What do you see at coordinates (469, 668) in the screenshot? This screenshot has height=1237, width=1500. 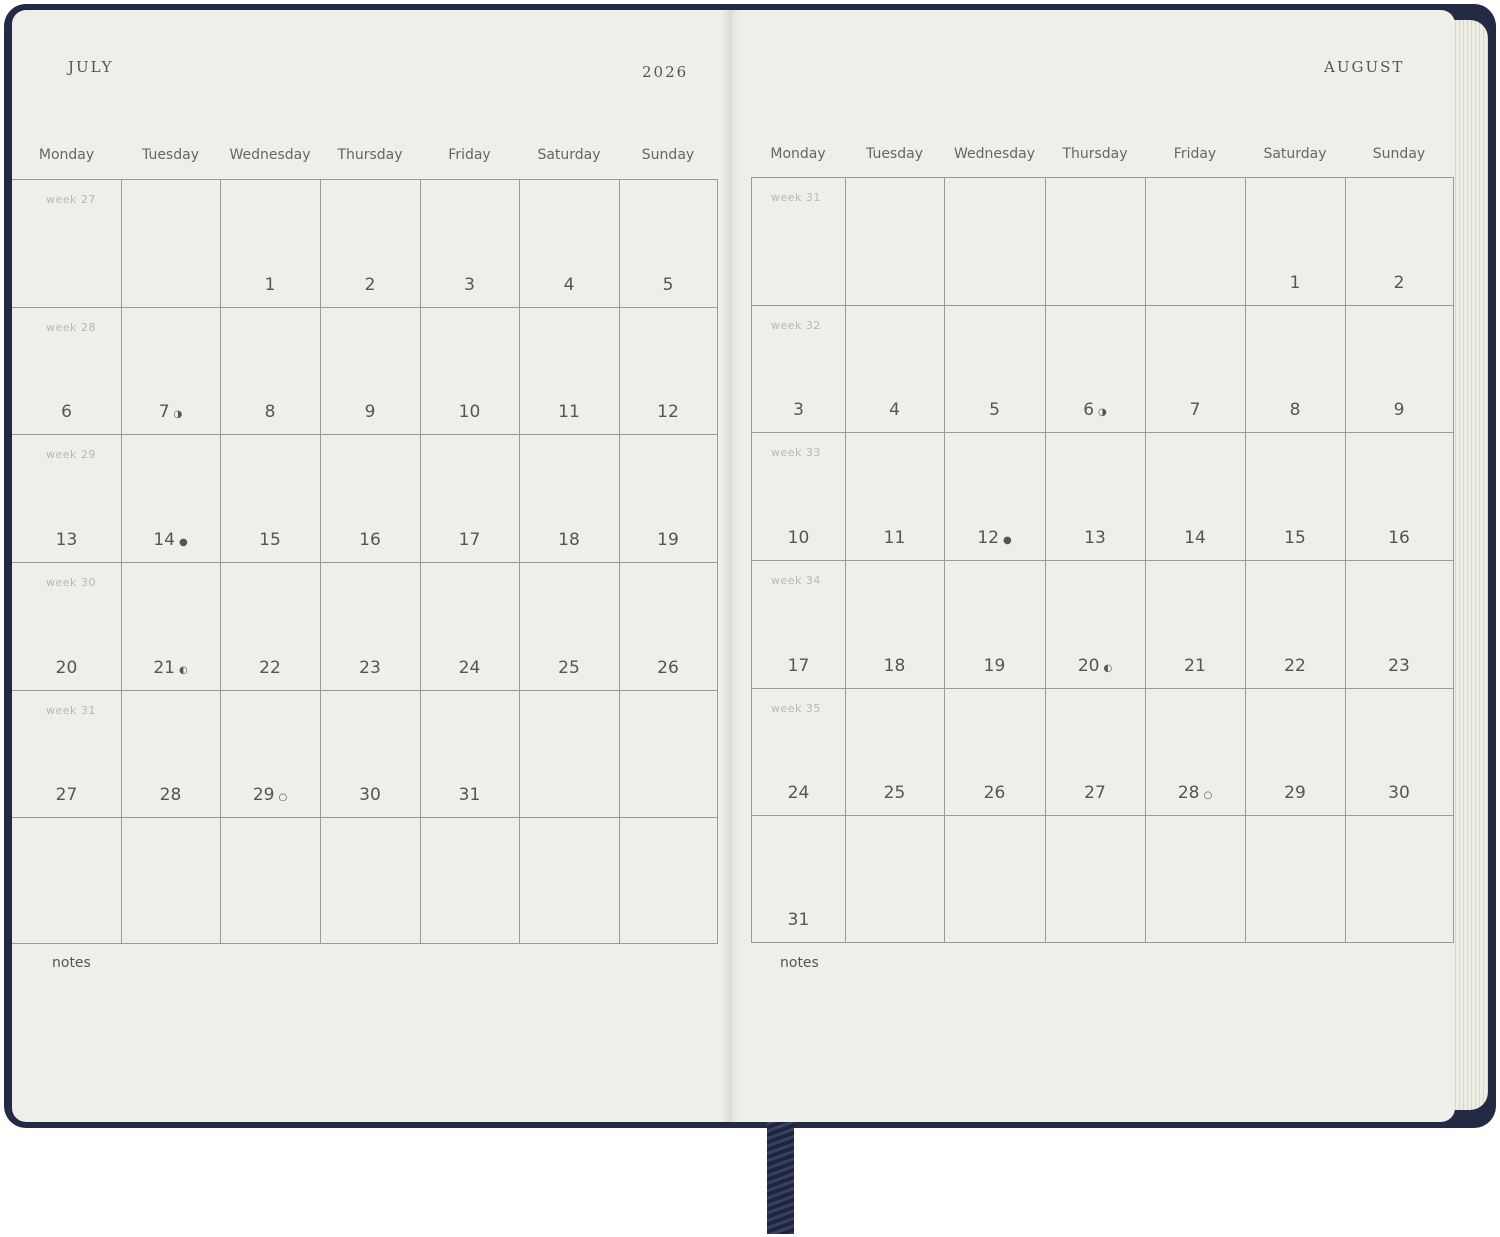 I see `day-number: 24` at bounding box center [469, 668].